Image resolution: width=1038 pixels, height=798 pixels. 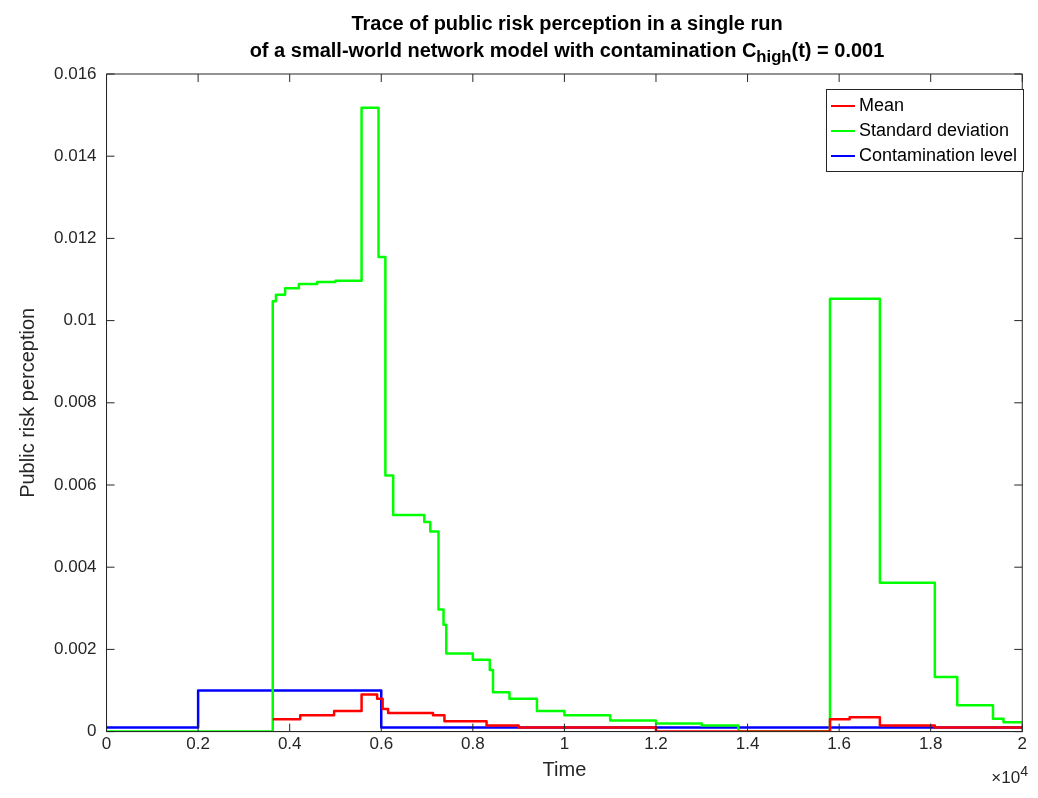 I want to click on x-tick-label: 1.4, so click(x=747, y=744).